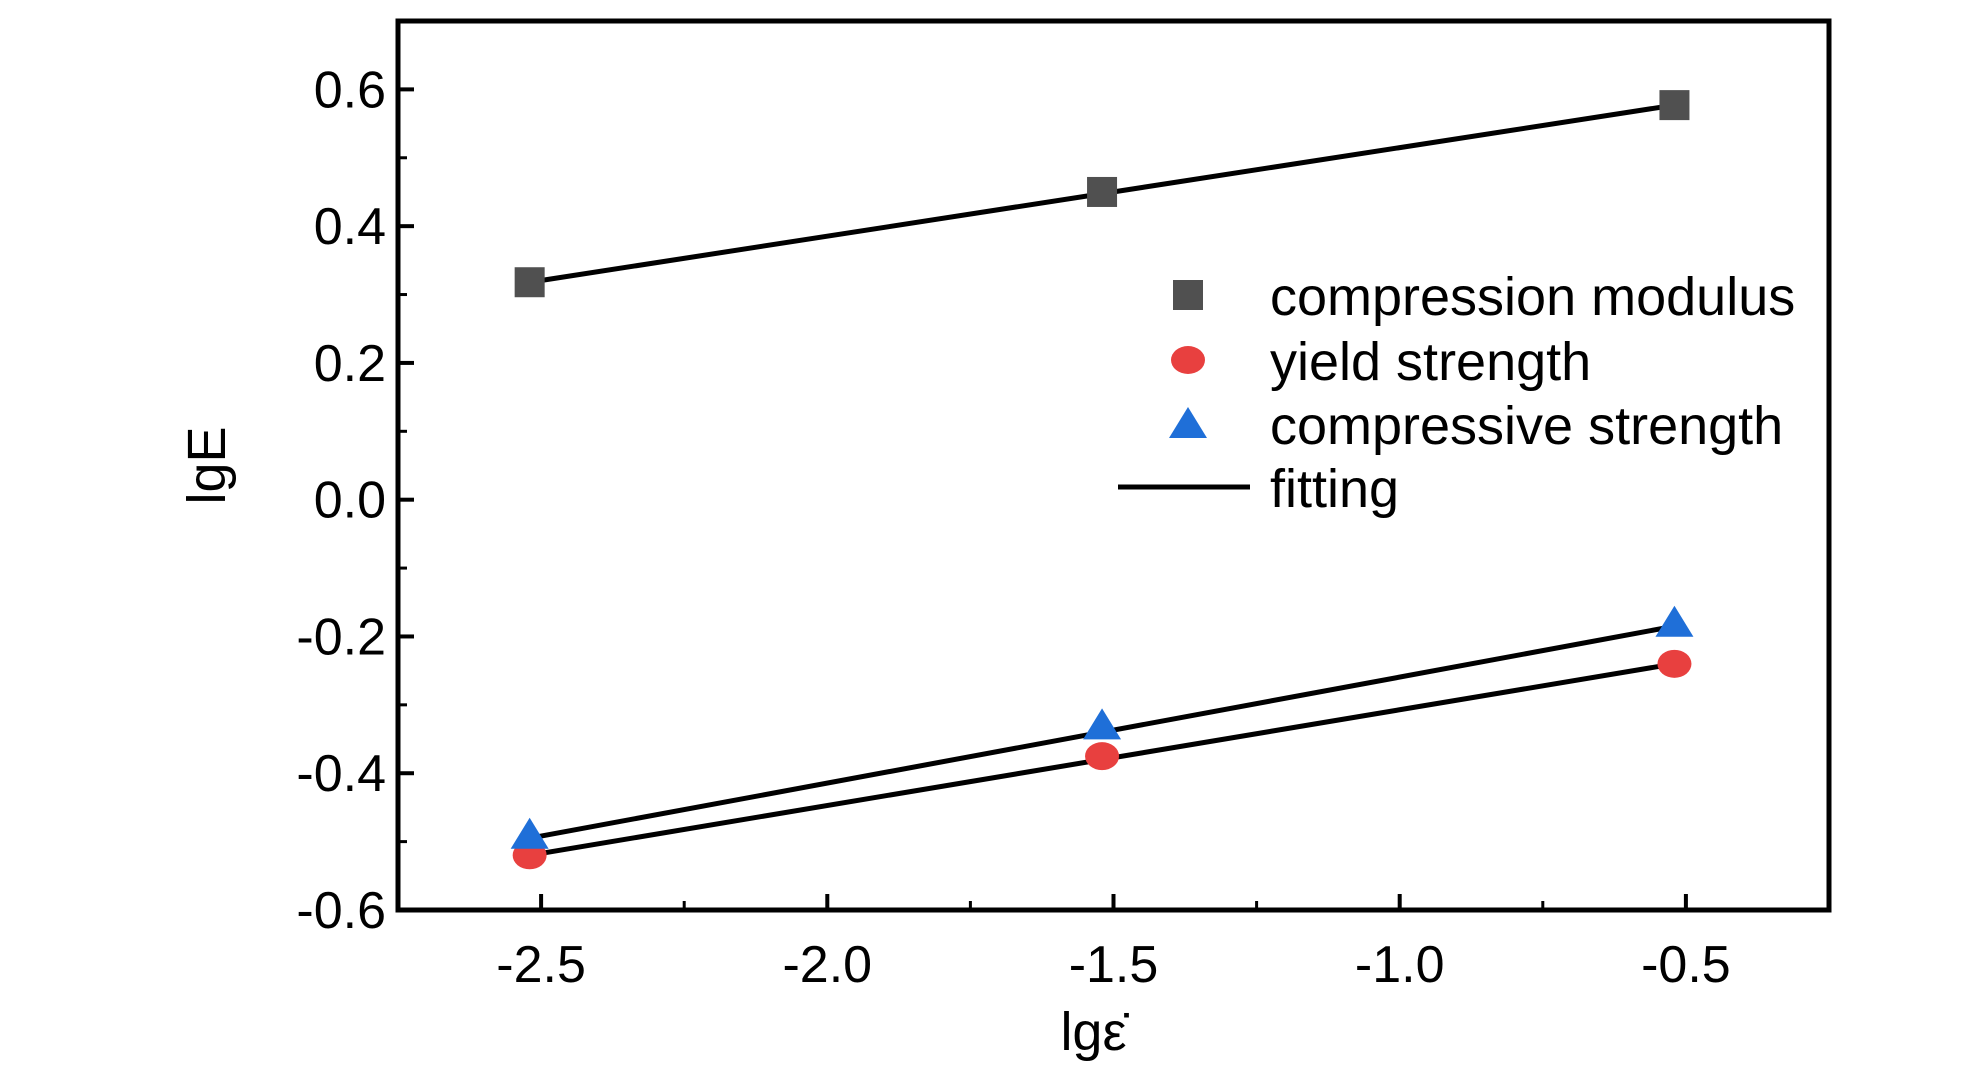 The image size is (1984, 1068). What do you see at coordinates (341, 911) in the screenshot?
I see `y-tick-label: -0.6` at bounding box center [341, 911].